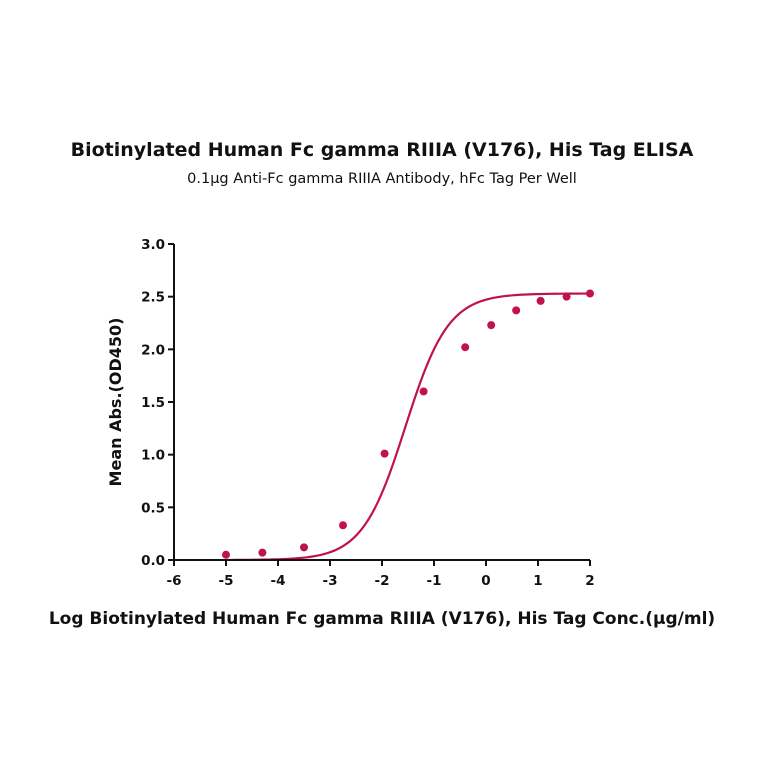 The height and width of the screenshot is (764, 764). What do you see at coordinates (330, 581) in the screenshot?
I see `x-tick-label: -3` at bounding box center [330, 581].